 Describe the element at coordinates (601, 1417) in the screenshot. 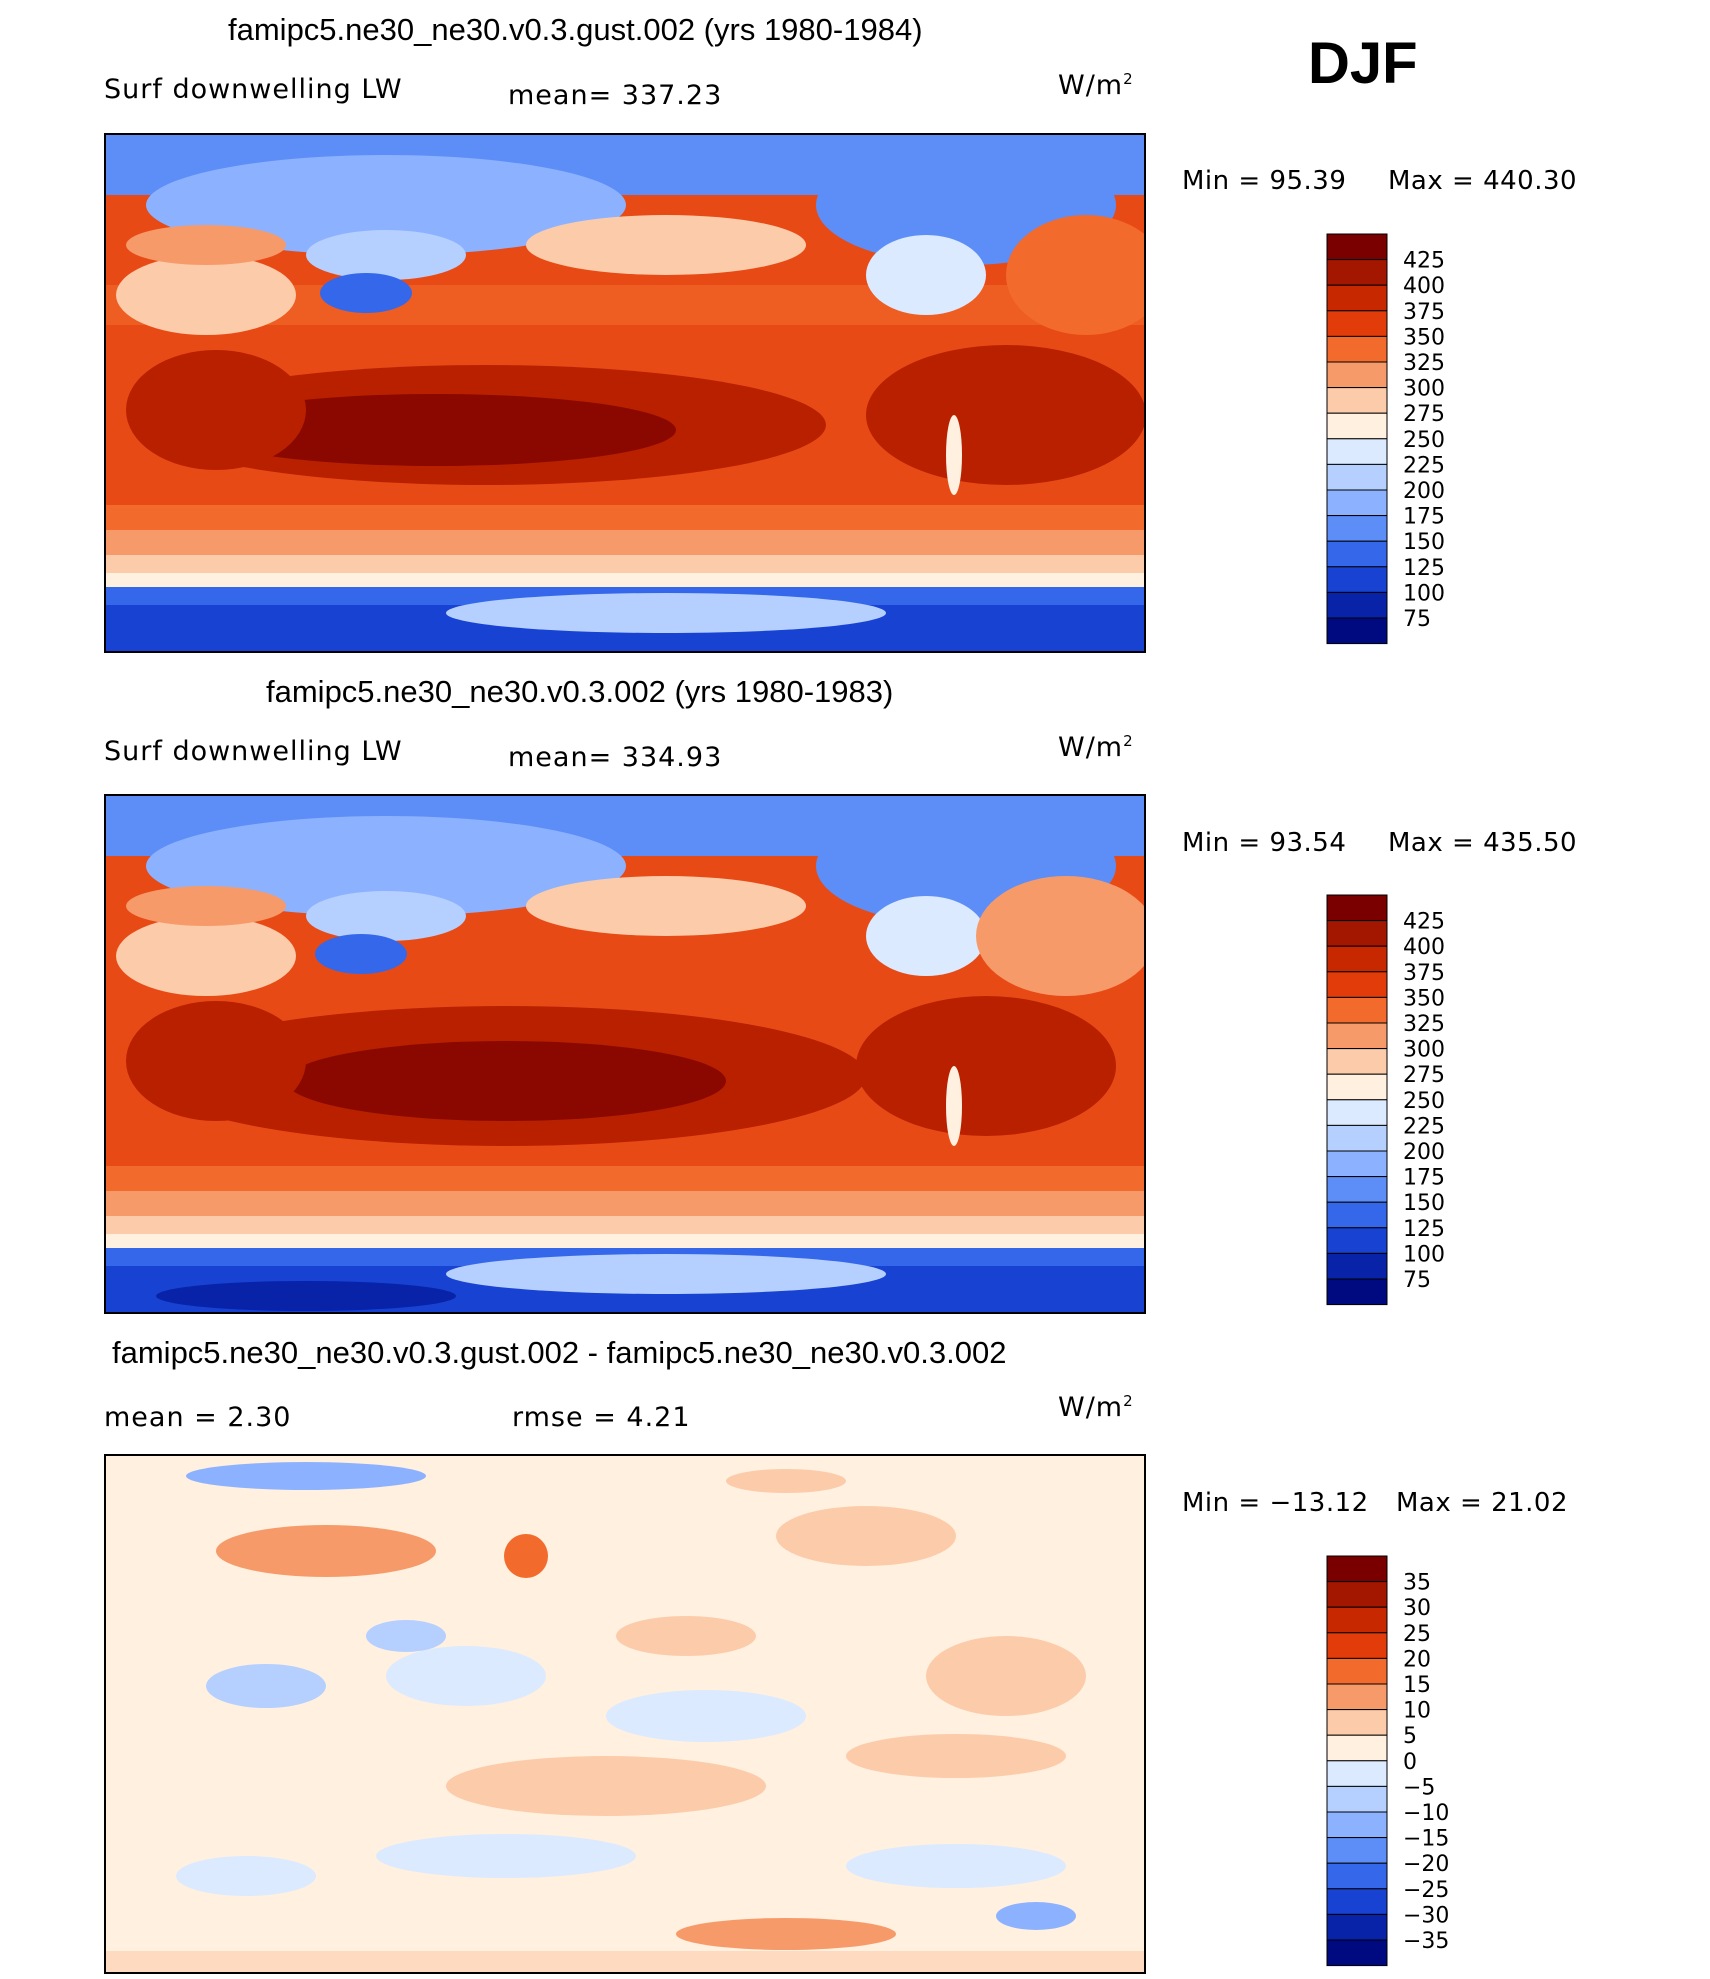

I see `panel3-rmse: rmse = 4.21` at that location.